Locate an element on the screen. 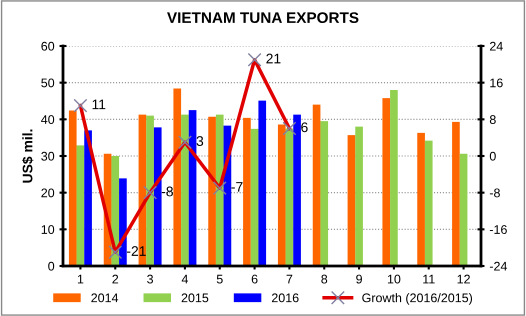 The height and width of the screenshot is (316, 526). y2-tick-label: 8 is located at coordinates (493, 119).